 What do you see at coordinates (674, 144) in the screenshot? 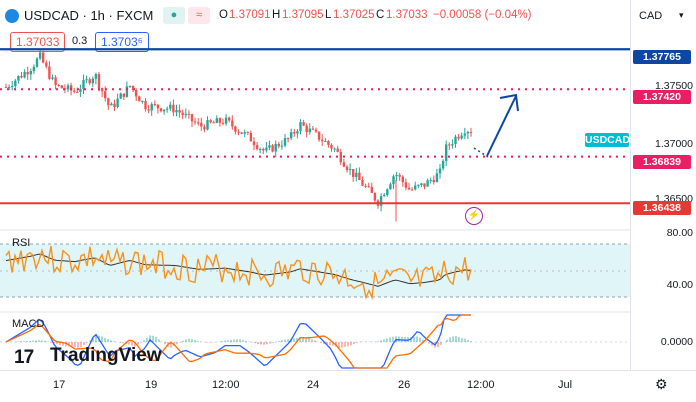
I see `price-tick: 1.37000` at bounding box center [674, 144].